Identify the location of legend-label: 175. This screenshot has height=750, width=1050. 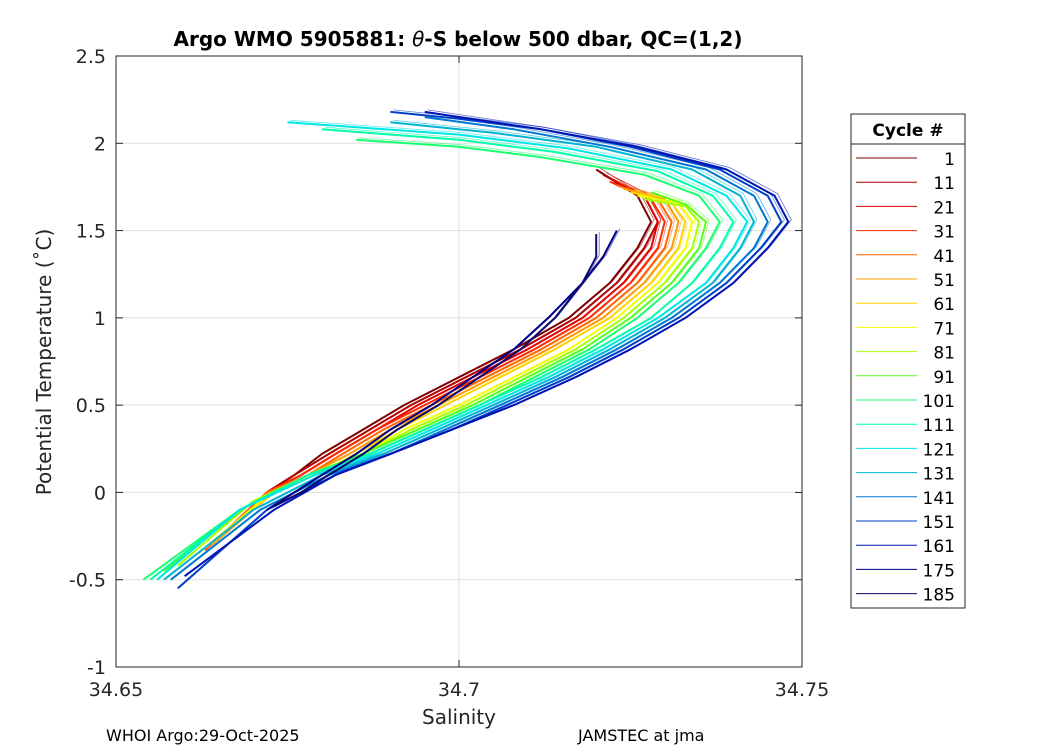
(939, 571).